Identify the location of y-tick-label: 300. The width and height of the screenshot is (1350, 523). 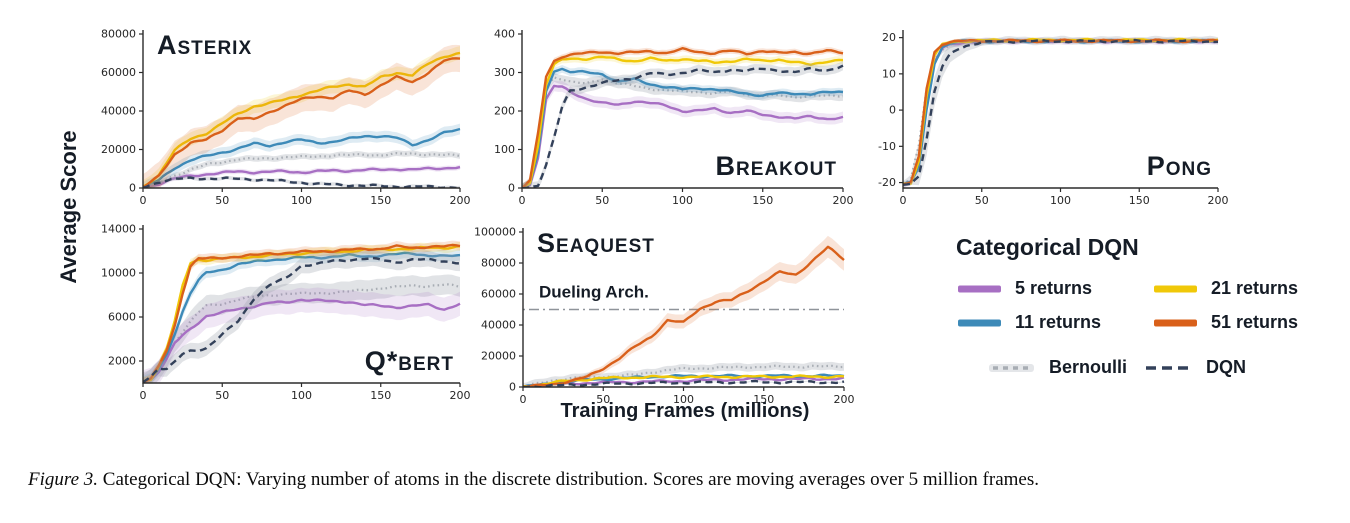
(504, 72).